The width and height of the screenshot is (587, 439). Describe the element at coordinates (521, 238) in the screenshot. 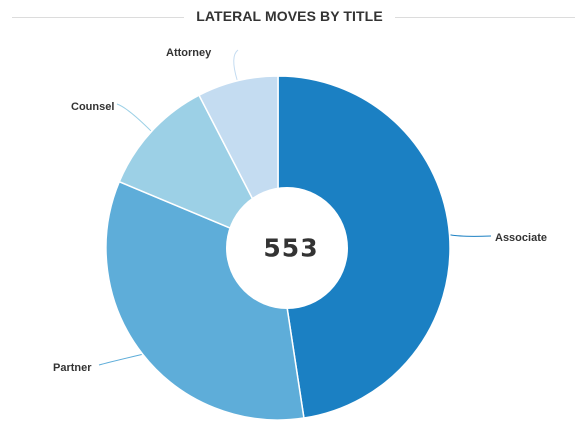

I see `slice-label-associate: Associate` at that location.